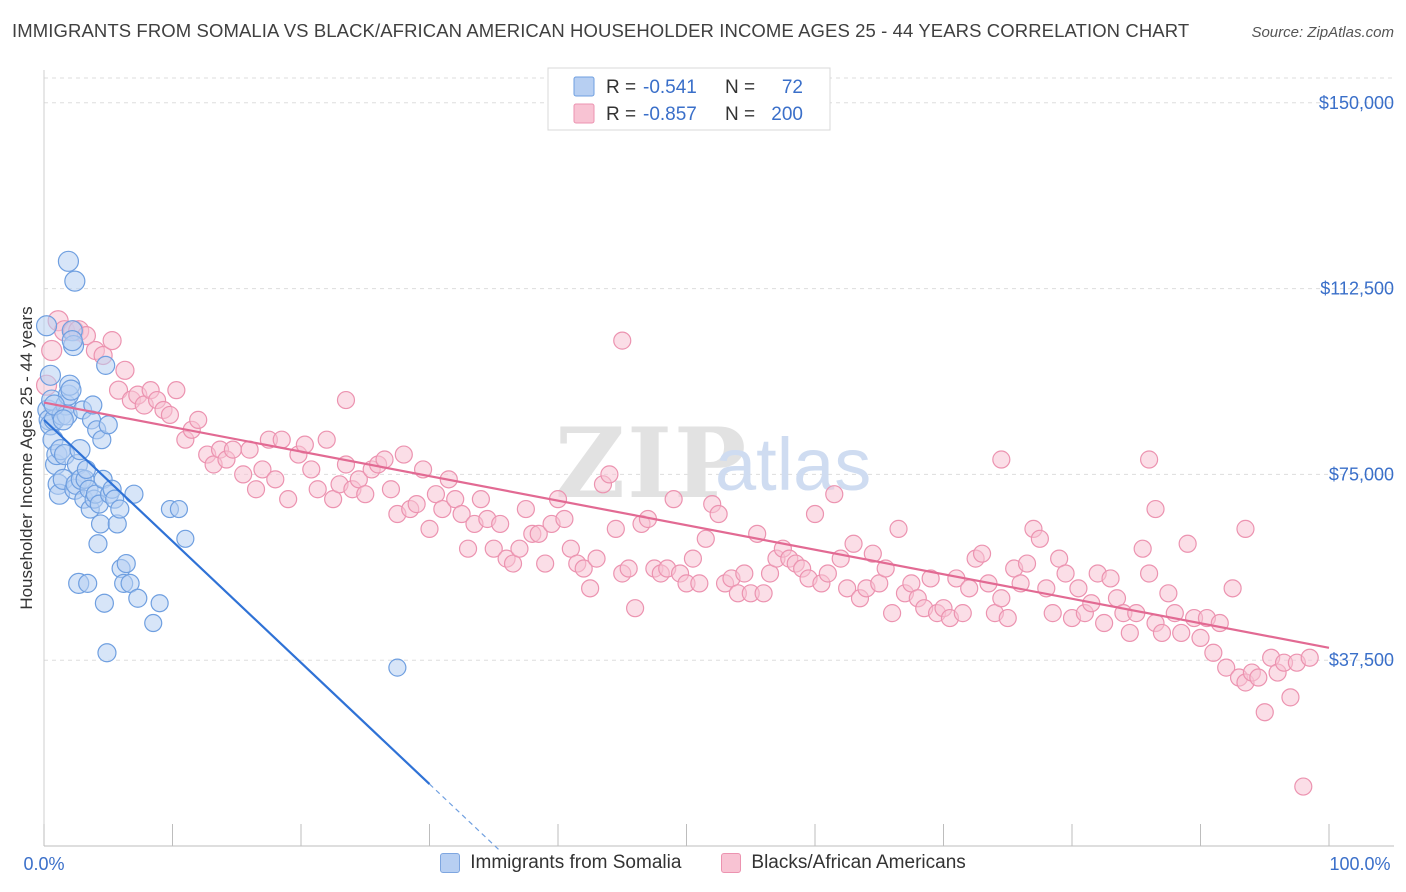  What do you see at coordinates (1359, 864) in the screenshot?
I see `x-tick-label-max: 100.0%` at bounding box center [1359, 864].